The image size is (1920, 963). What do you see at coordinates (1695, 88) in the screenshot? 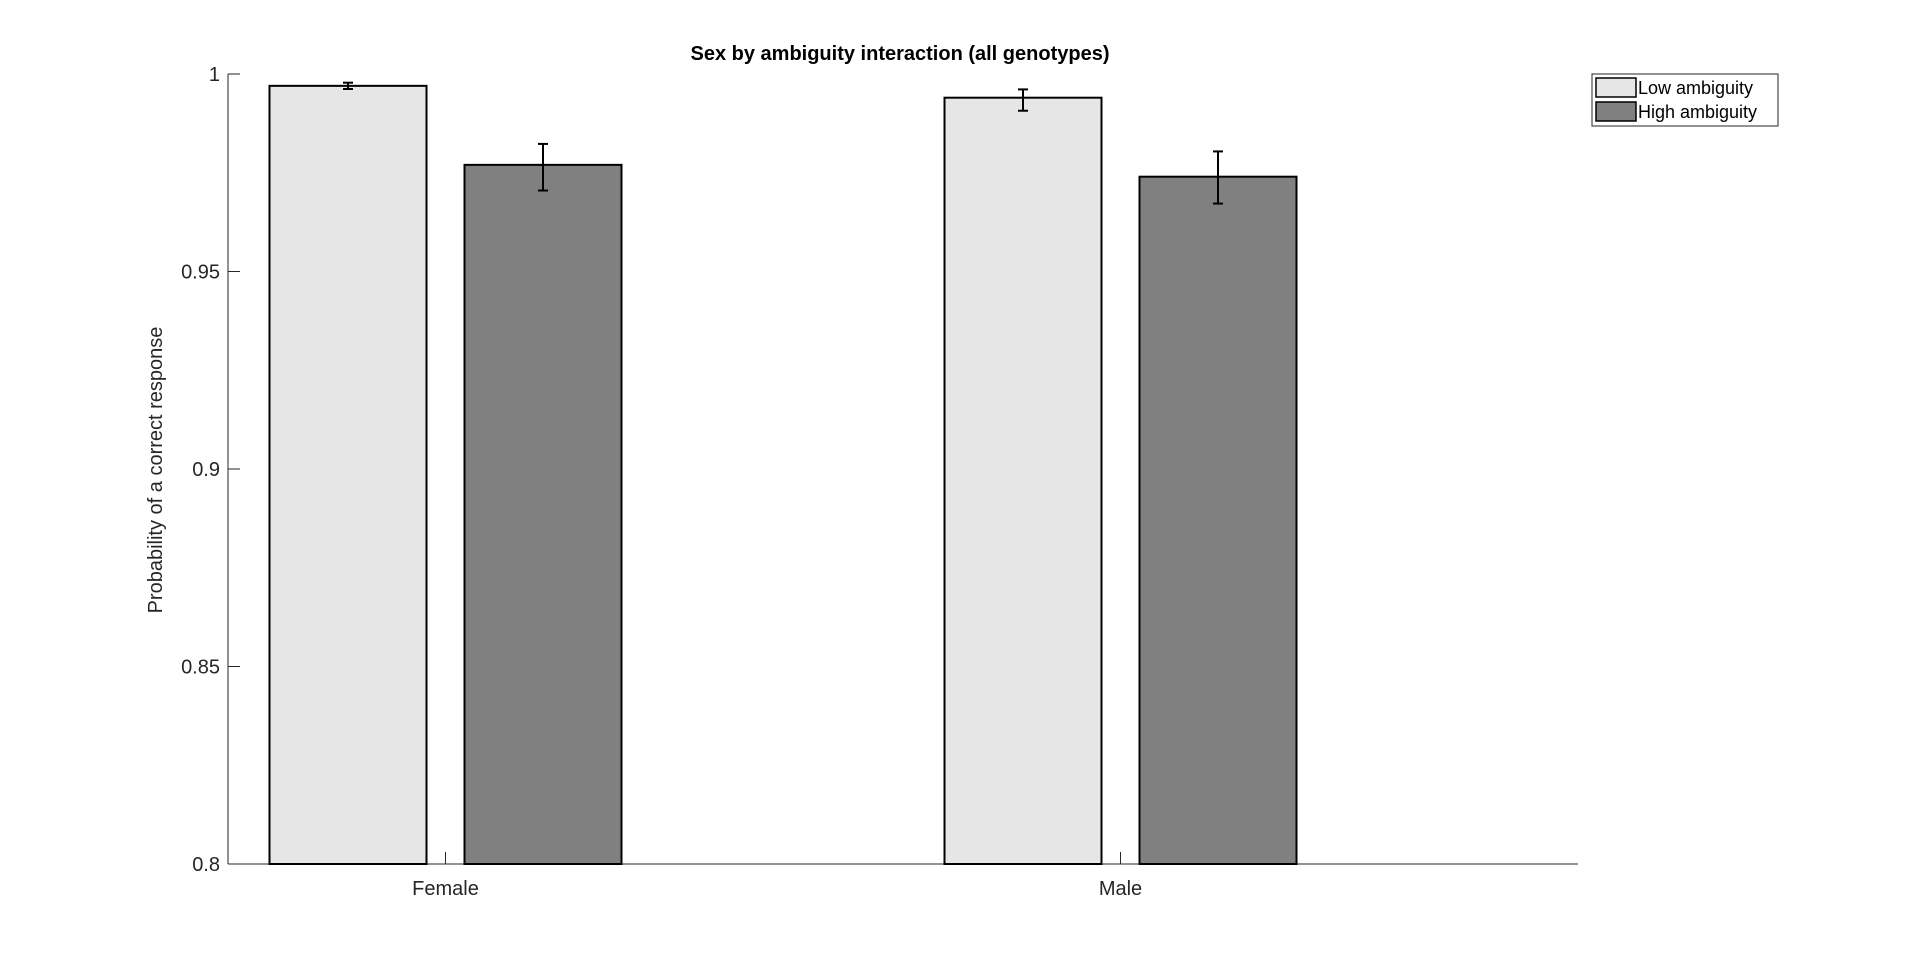
I see `legend-entry: Low ambiguity` at bounding box center [1695, 88].